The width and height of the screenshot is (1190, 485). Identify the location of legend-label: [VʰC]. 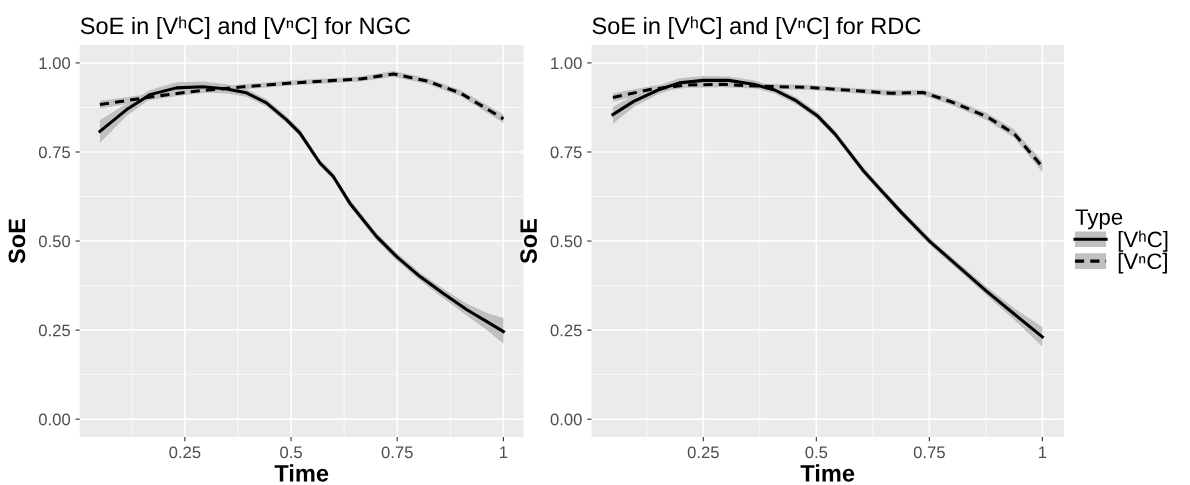
(1143, 241).